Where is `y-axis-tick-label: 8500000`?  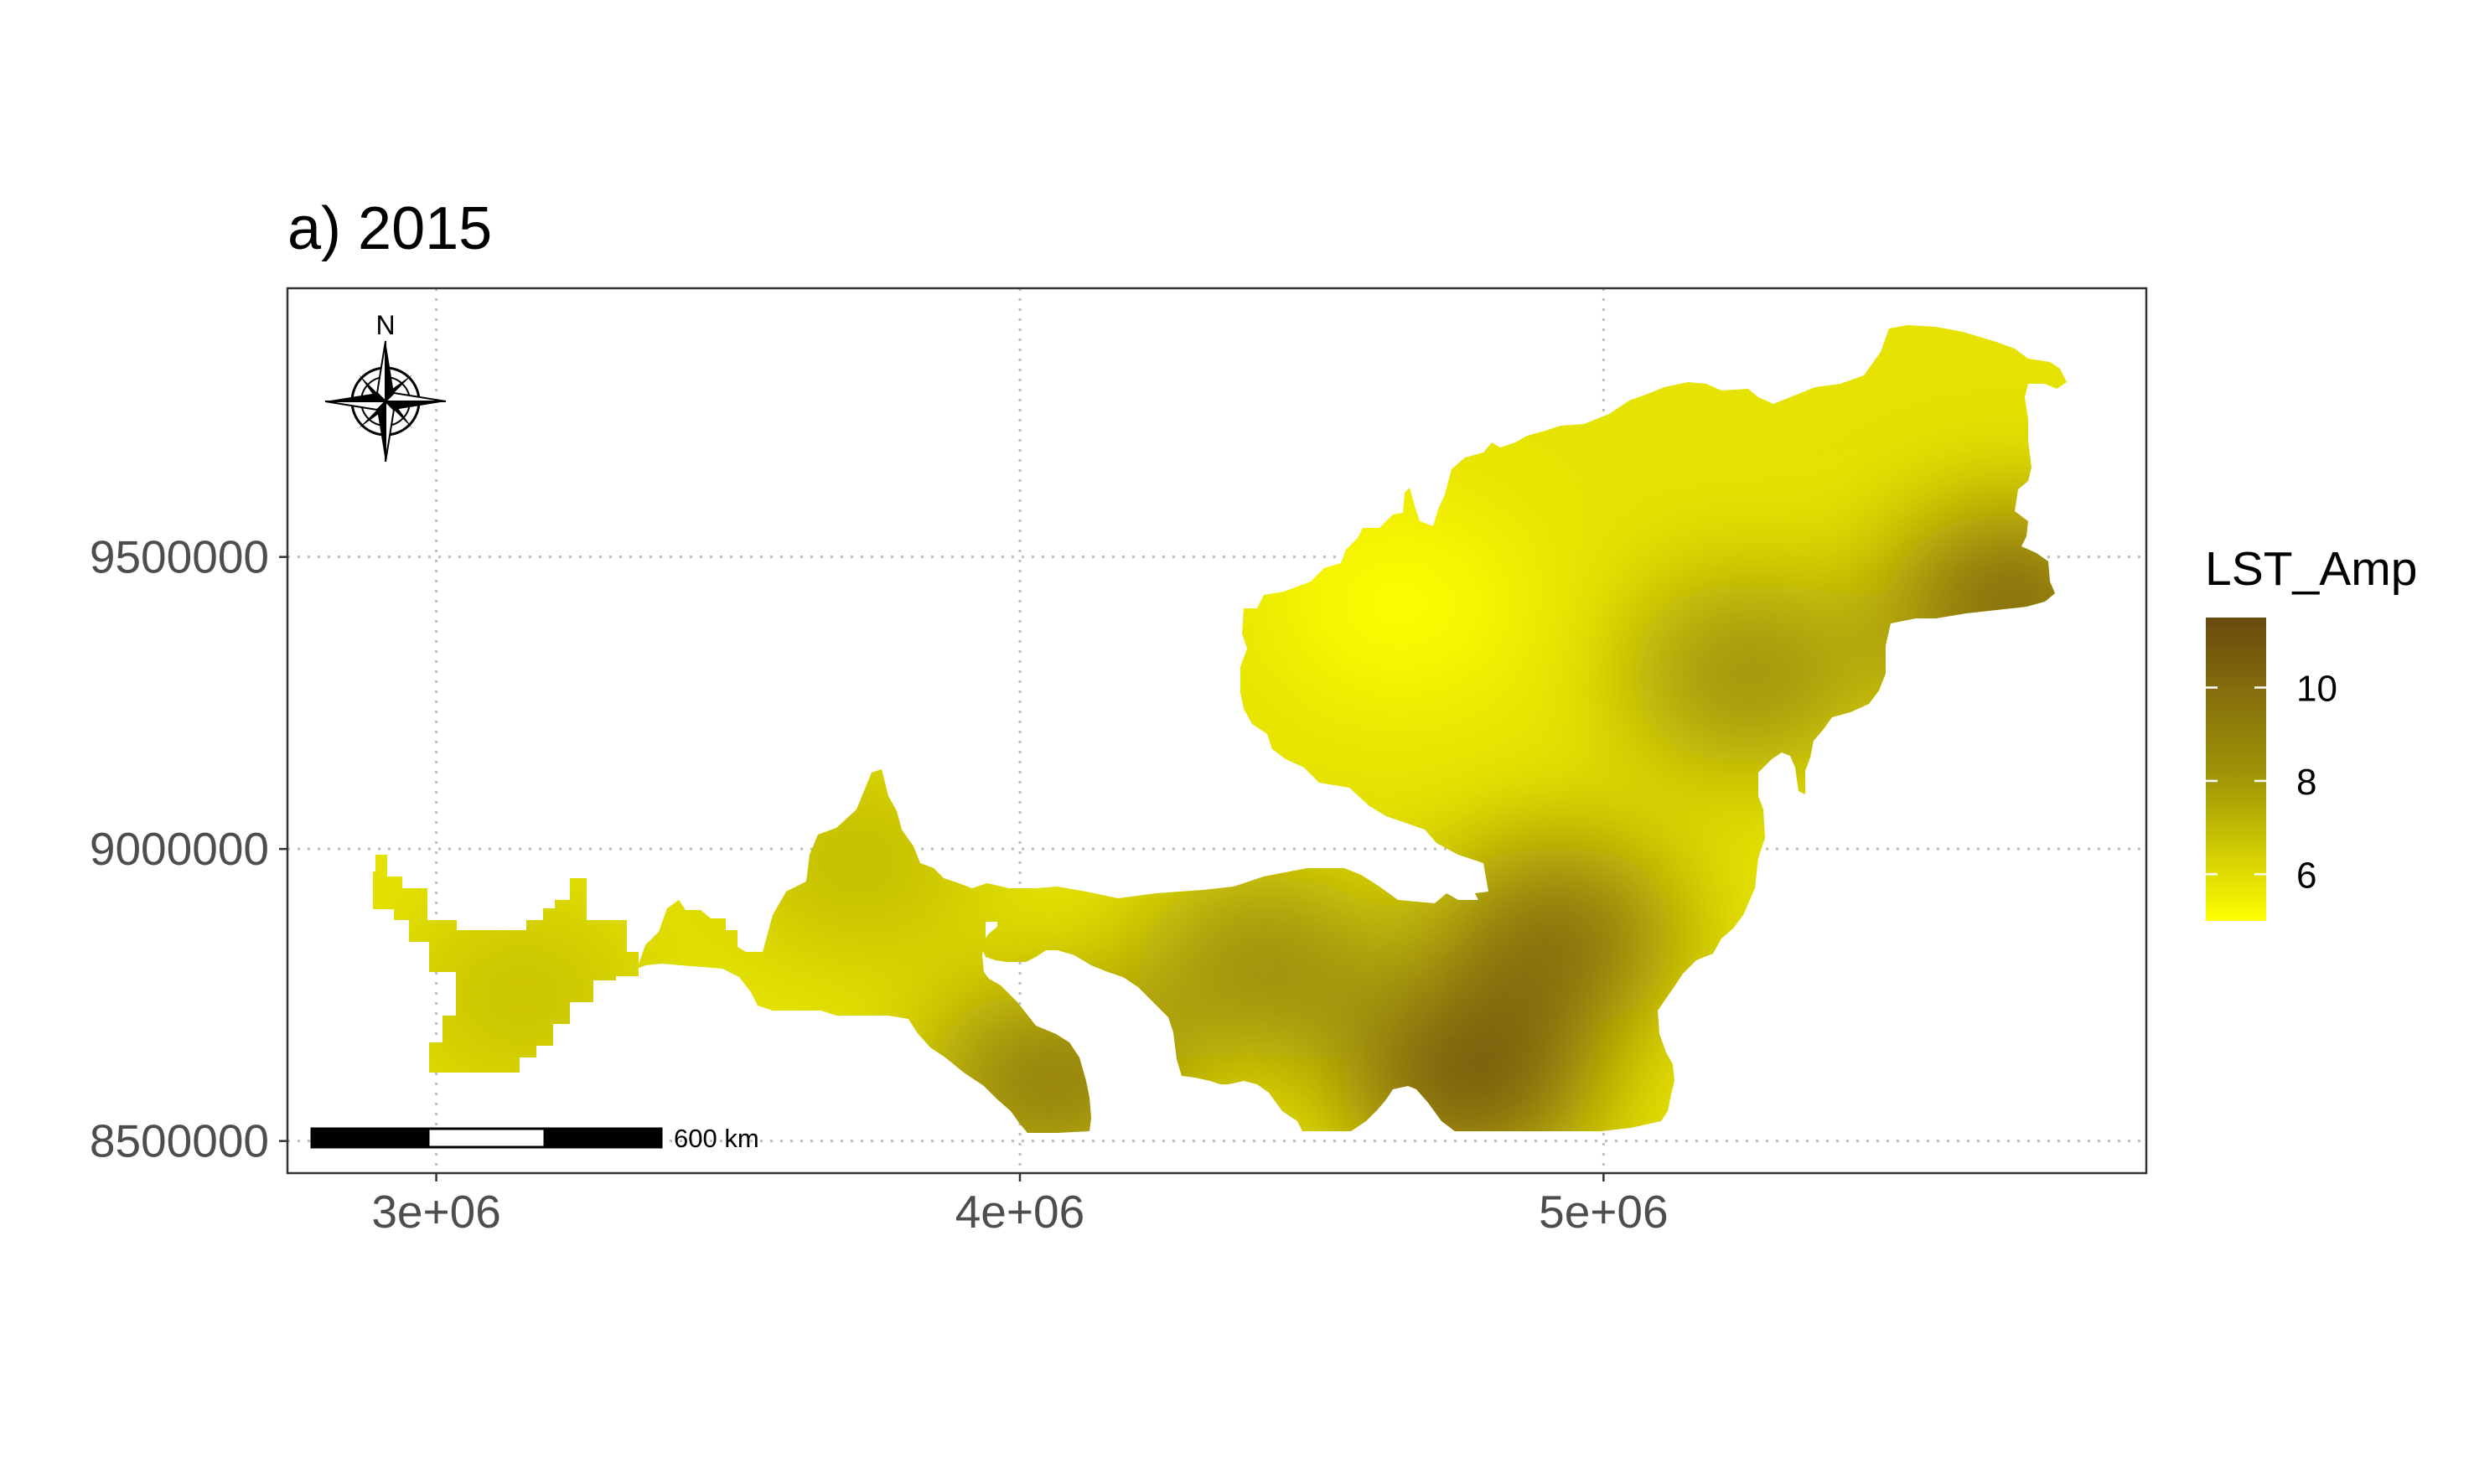 y-axis-tick-label: 8500000 is located at coordinates (179, 1141).